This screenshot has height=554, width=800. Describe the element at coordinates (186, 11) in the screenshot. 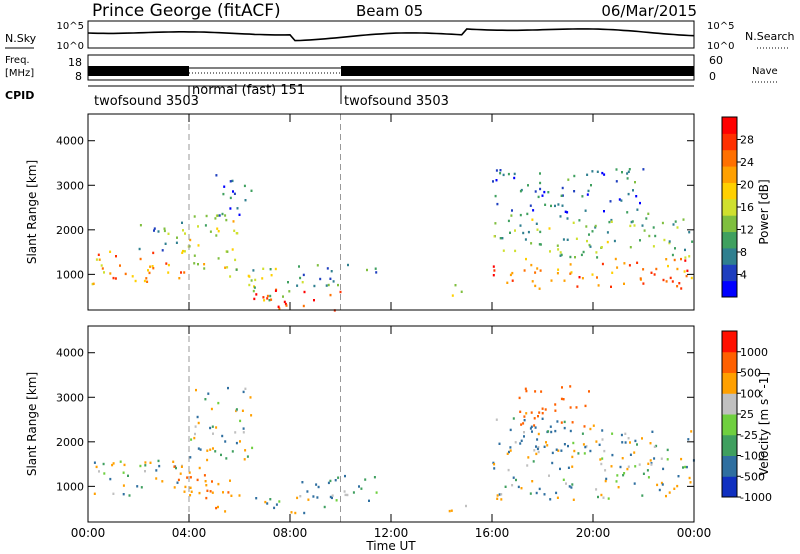

I see `station-title: Prince George (fitACF)` at that location.